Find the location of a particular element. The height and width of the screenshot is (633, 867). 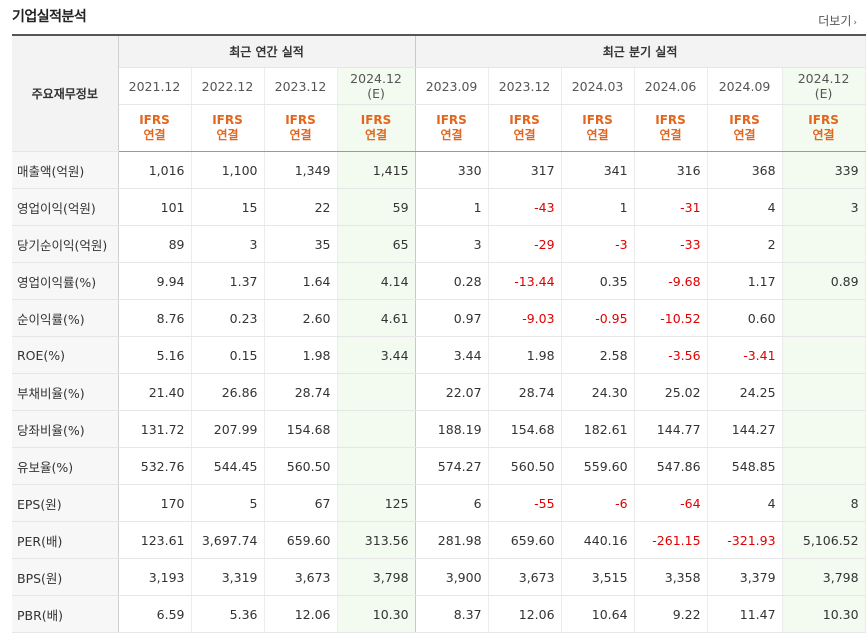

table-cell: 67 is located at coordinates (301, 503).